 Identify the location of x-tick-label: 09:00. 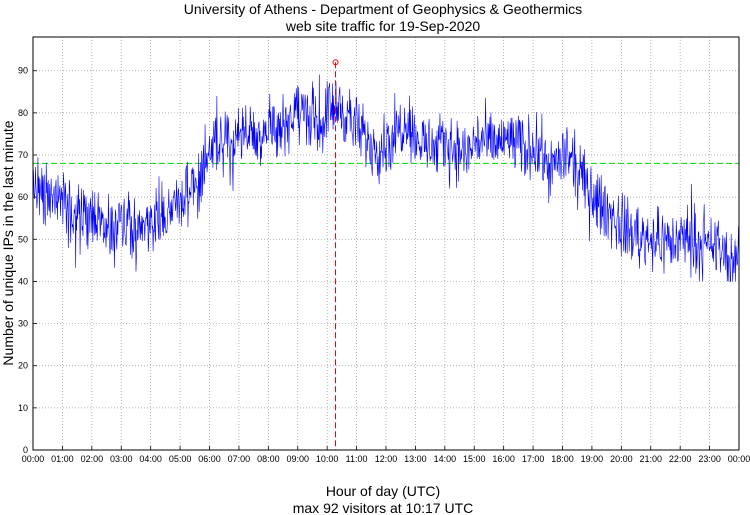
(297, 459).